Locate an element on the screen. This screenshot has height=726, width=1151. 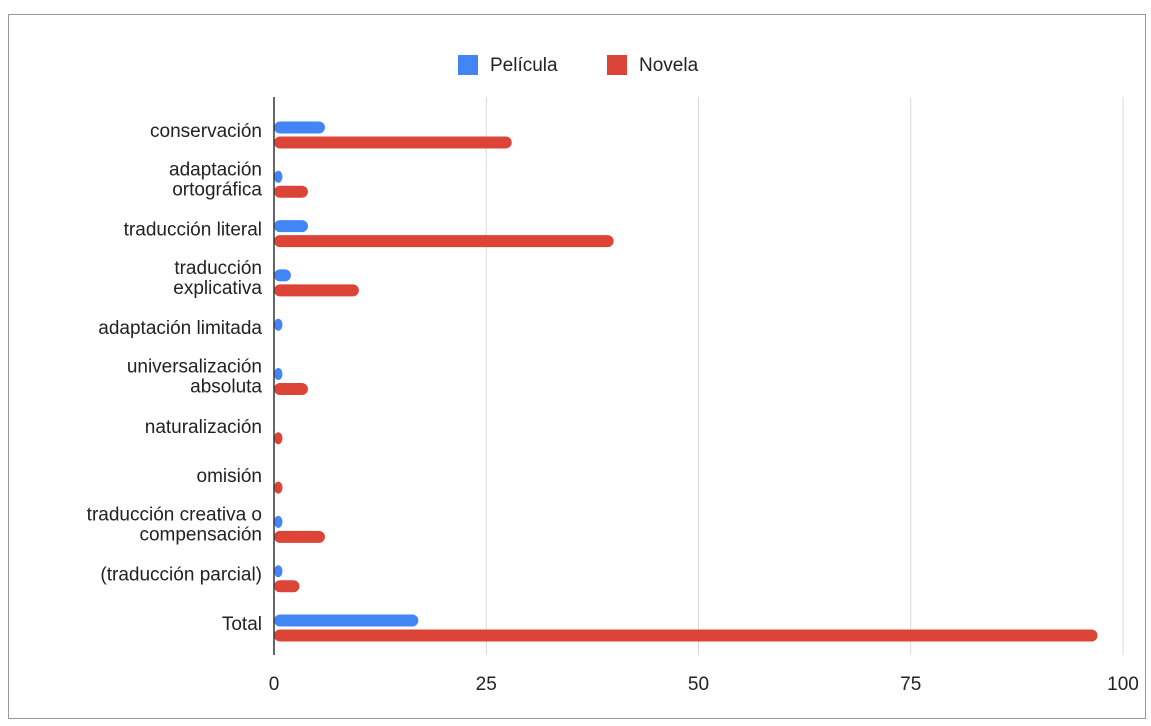
category-label: traducción explicativa is located at coordinates (217, 278).